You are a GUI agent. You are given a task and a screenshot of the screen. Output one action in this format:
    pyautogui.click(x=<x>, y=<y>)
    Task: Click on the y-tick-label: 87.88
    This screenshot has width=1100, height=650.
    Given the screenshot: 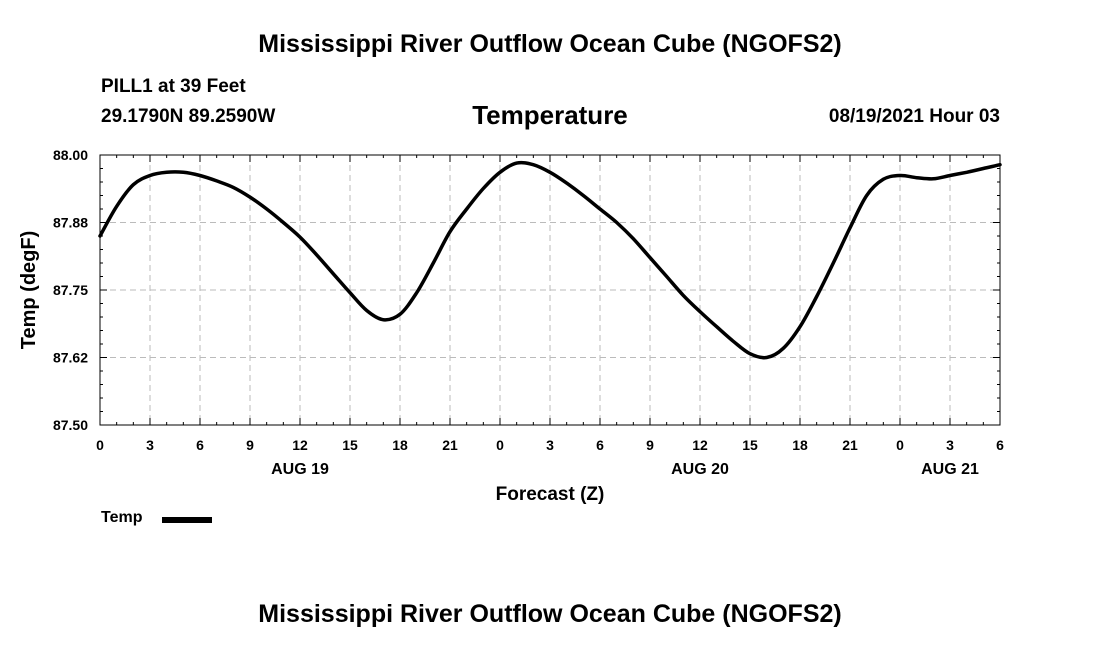 What is the action you would take?
    pyautogui.click(x=70, y=223)
    